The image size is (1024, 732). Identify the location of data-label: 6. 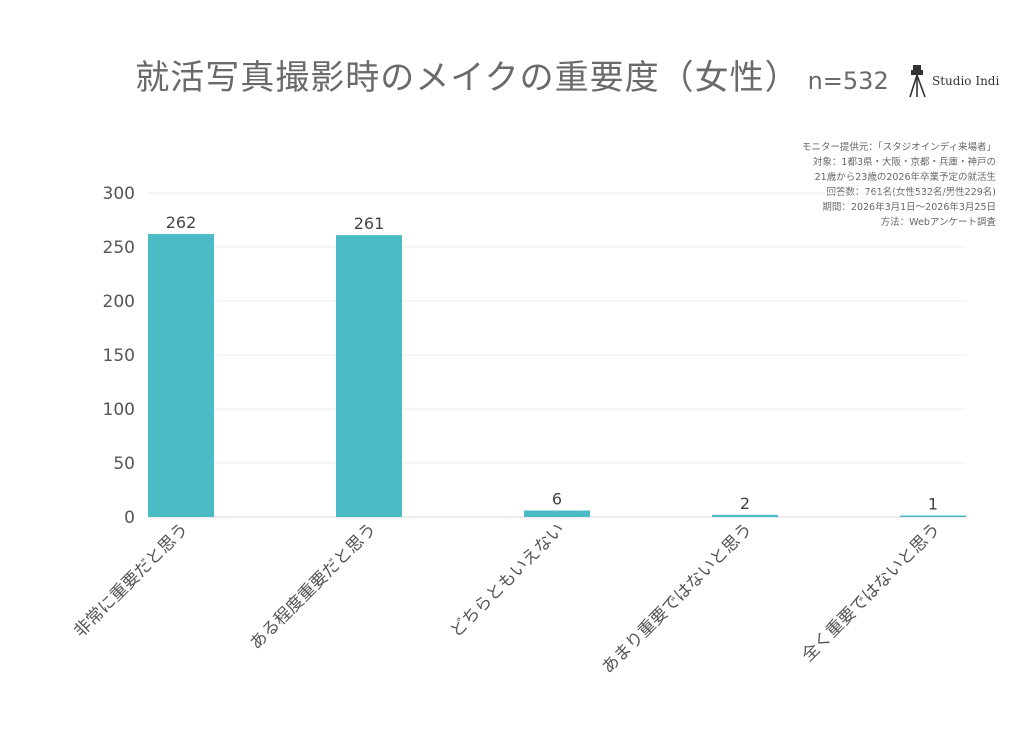
(557, 499).